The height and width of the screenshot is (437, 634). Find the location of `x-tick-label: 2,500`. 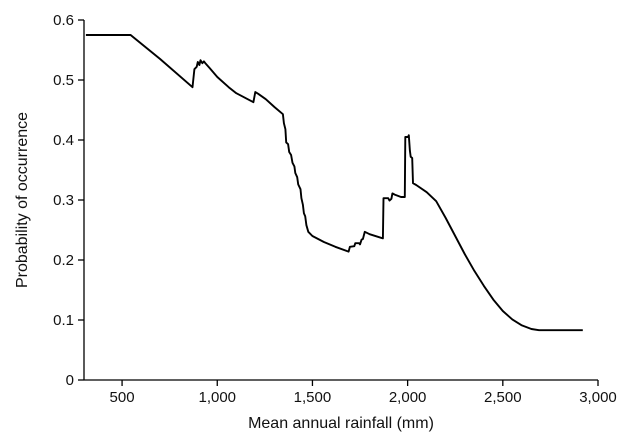

x-tick-label: 2,500 is located at coordinates (503, 397).